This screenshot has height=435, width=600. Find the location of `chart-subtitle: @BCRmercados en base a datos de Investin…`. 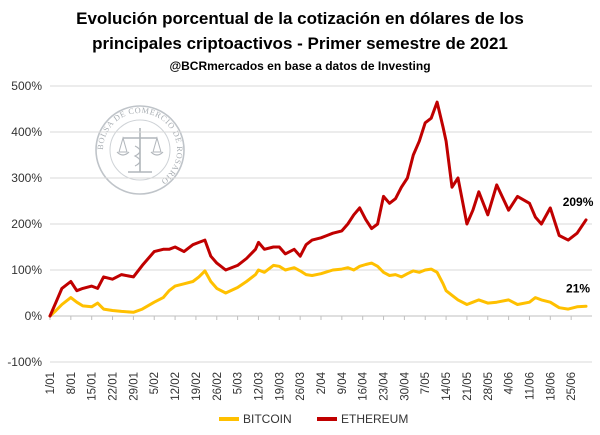

chart-subtitle: @BCRmercados en base a datos de Investin… is located at coordinates (299, 66).